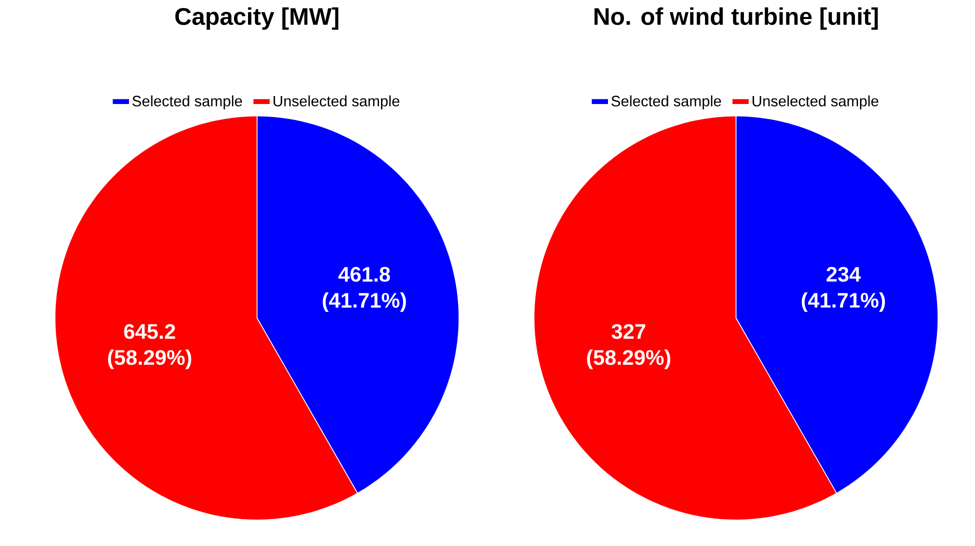  I want to click on data-label: 645.2 (58.29%), so click(150, 347).